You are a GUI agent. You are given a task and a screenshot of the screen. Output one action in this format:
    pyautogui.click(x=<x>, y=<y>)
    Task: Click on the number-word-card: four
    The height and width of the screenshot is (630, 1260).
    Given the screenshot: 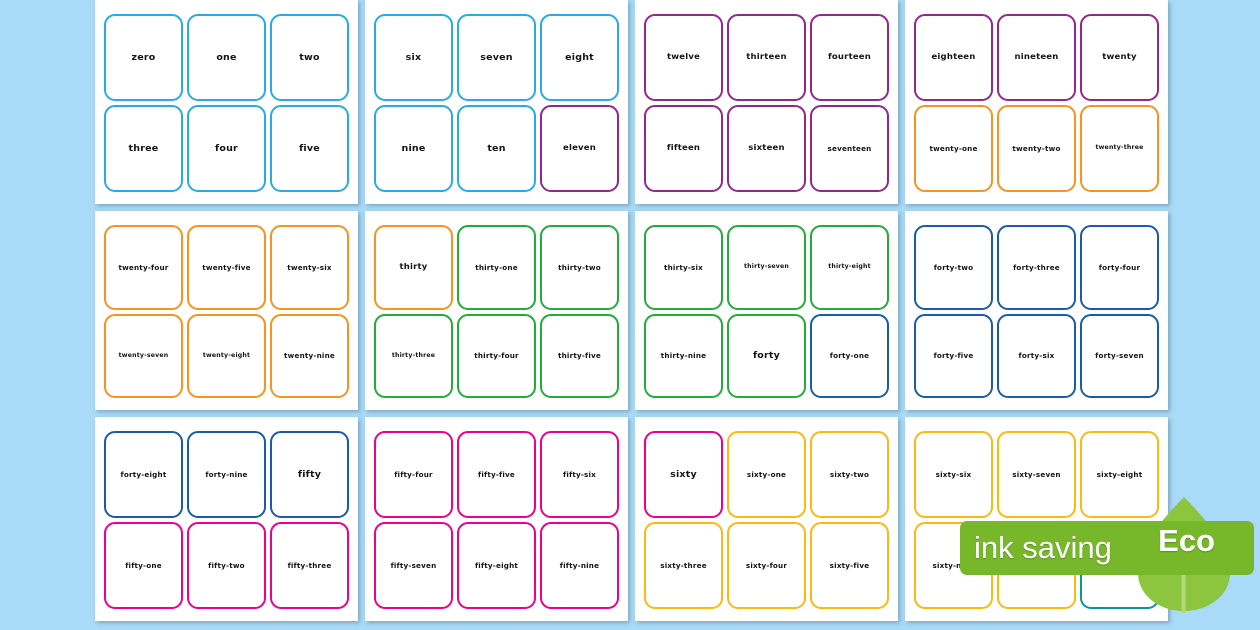 What is the action you would take?
    pyautogui.click(x=226, y=148)
    